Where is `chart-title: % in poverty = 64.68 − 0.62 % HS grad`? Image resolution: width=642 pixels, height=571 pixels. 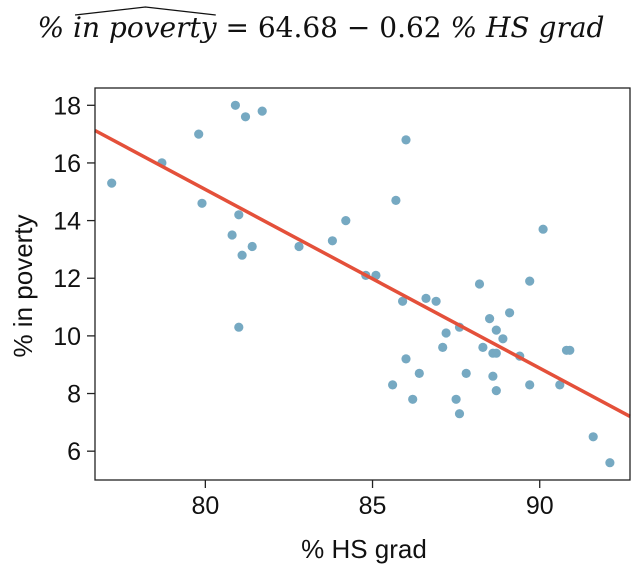
chart-title: % in poverty = 64.68 − 0.62 % HS grad is located at coordinates (321, 25).